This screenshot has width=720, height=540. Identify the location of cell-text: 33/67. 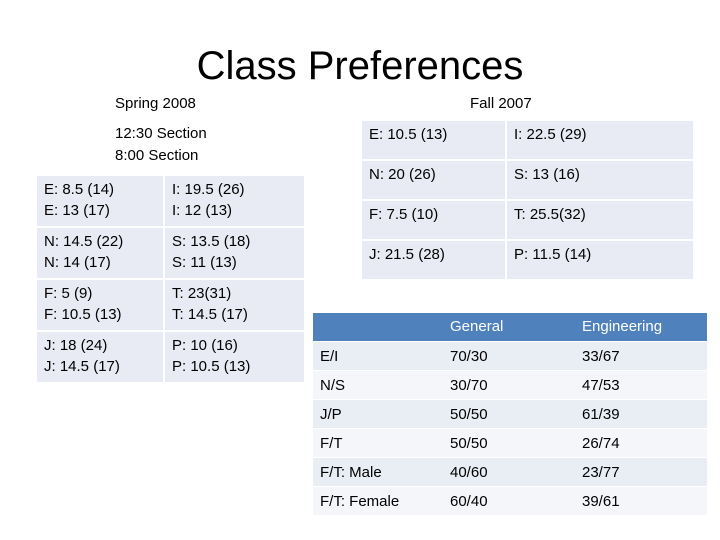
(601, 356).